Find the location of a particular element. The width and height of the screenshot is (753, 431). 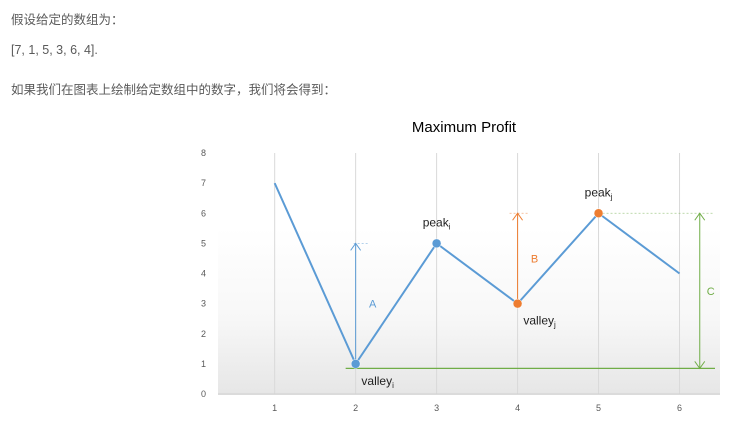

annotation-c: C is located at coordinates (656, 291).